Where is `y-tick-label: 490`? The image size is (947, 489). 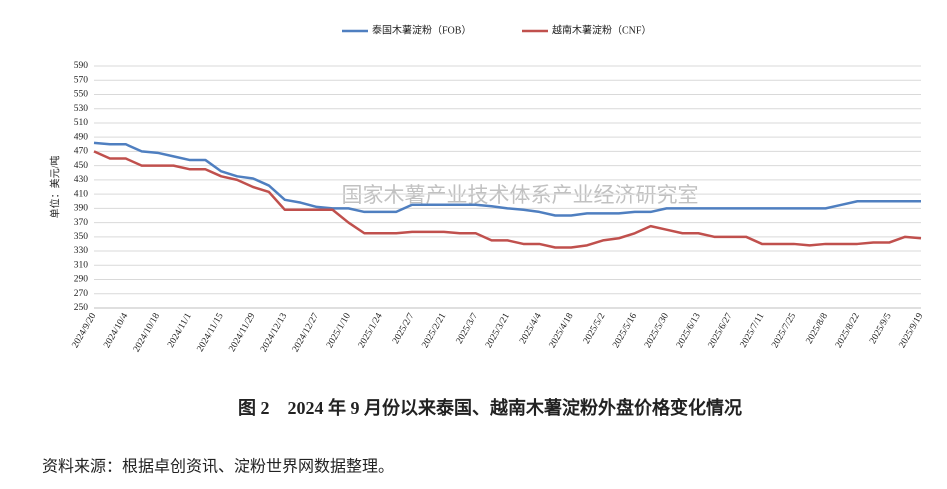 y-tick-label: 490 is located at coordinates (81, 137).